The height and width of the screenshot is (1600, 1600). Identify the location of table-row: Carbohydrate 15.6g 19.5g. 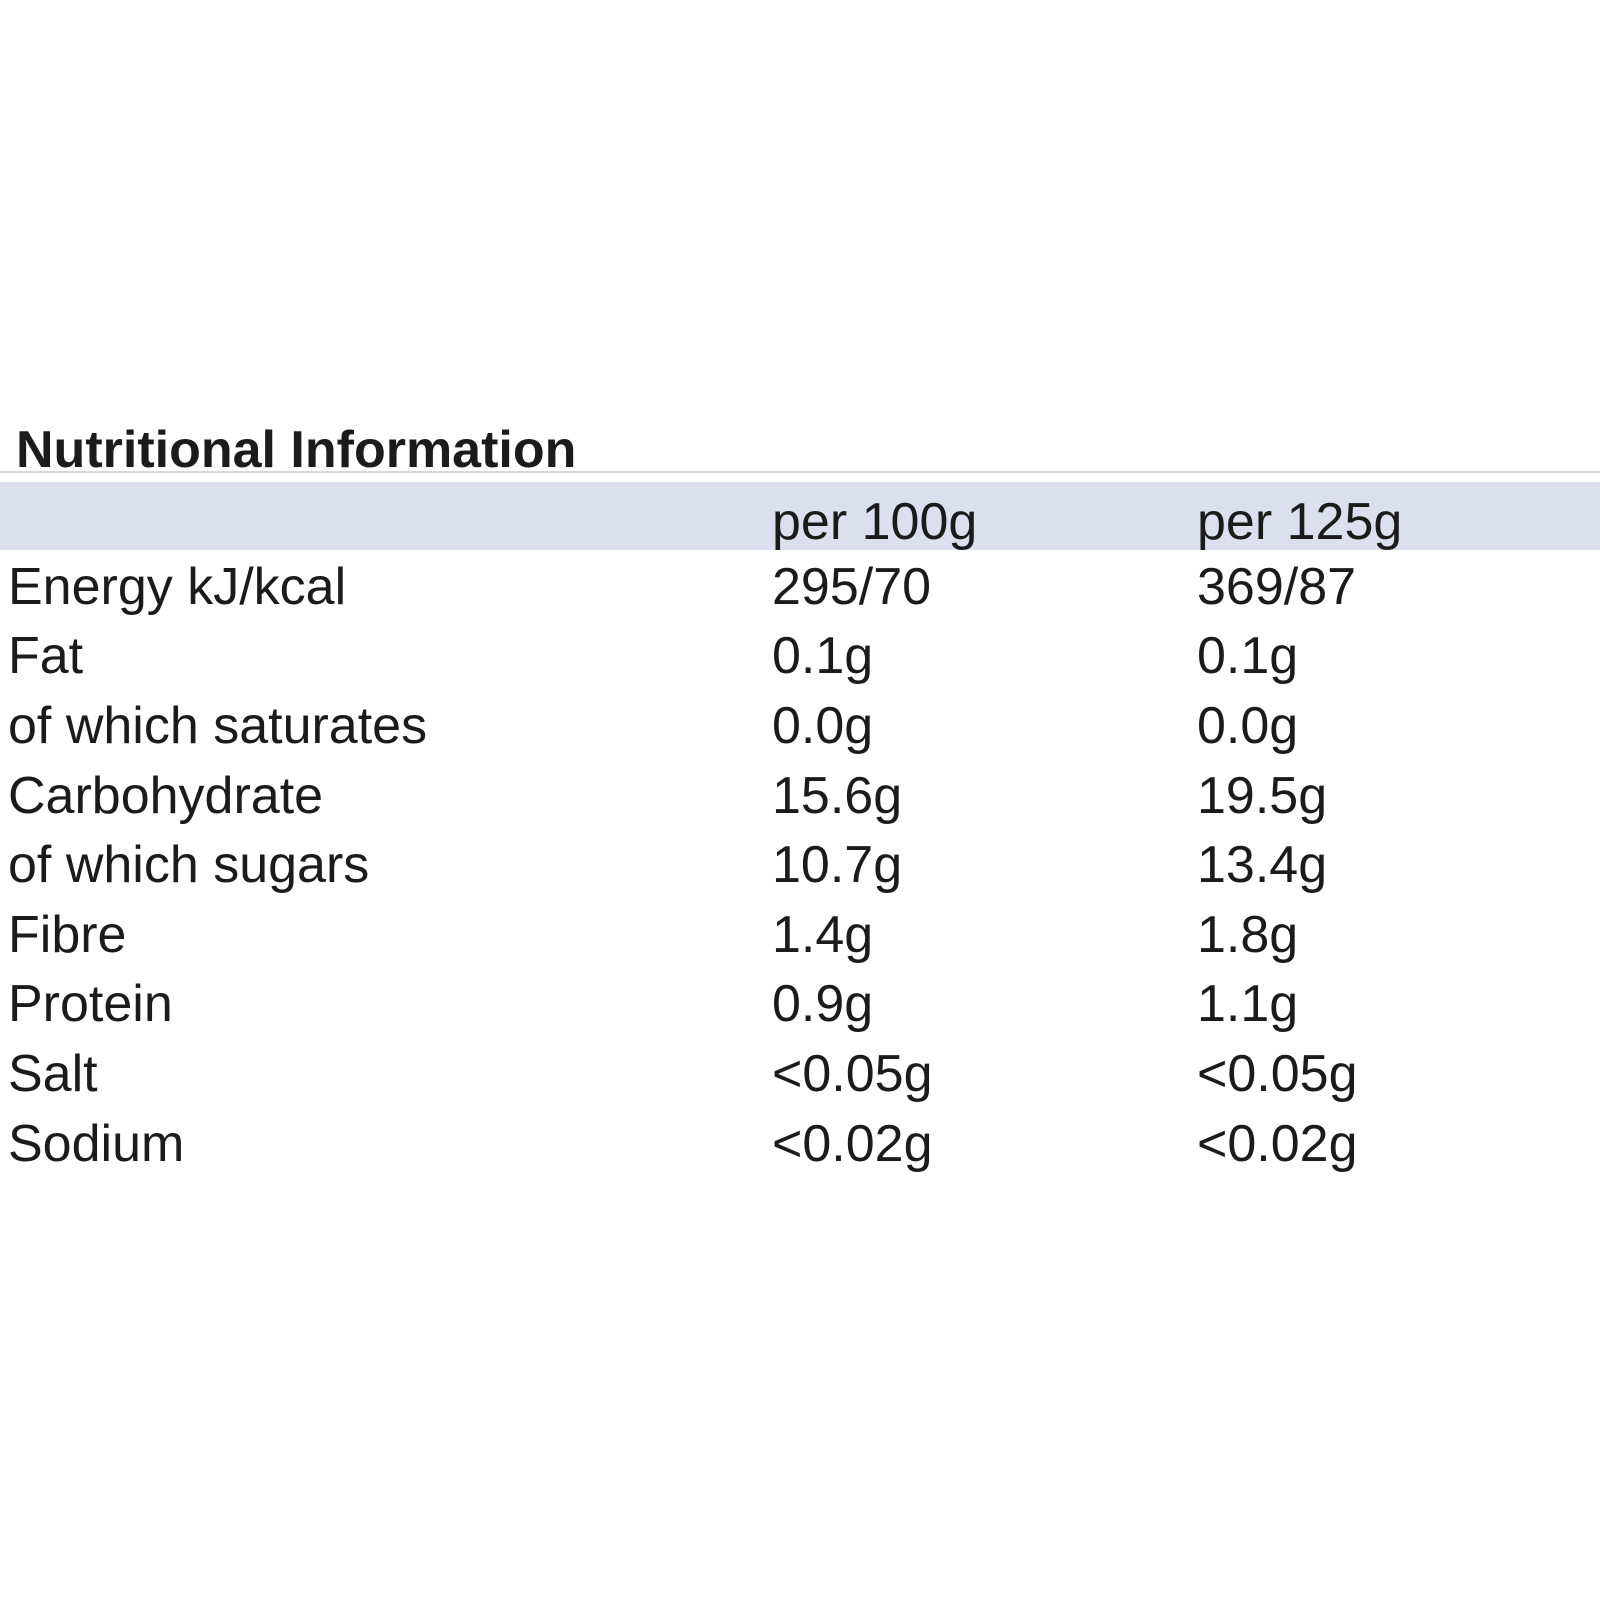
(800, 796).